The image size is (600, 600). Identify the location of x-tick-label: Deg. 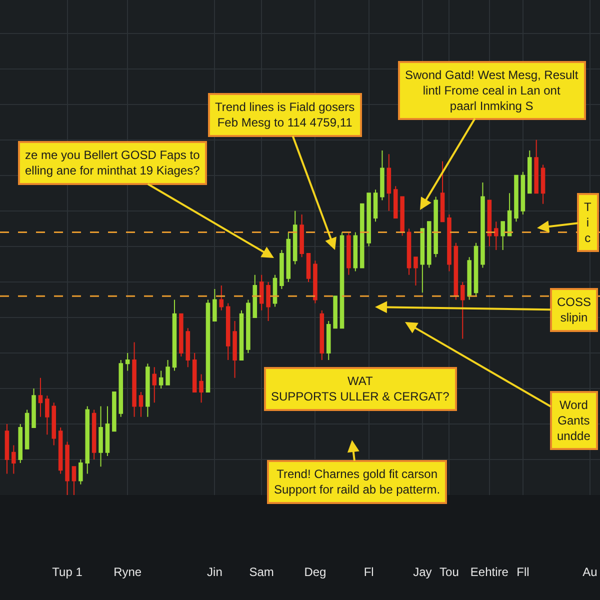
(315, 572).